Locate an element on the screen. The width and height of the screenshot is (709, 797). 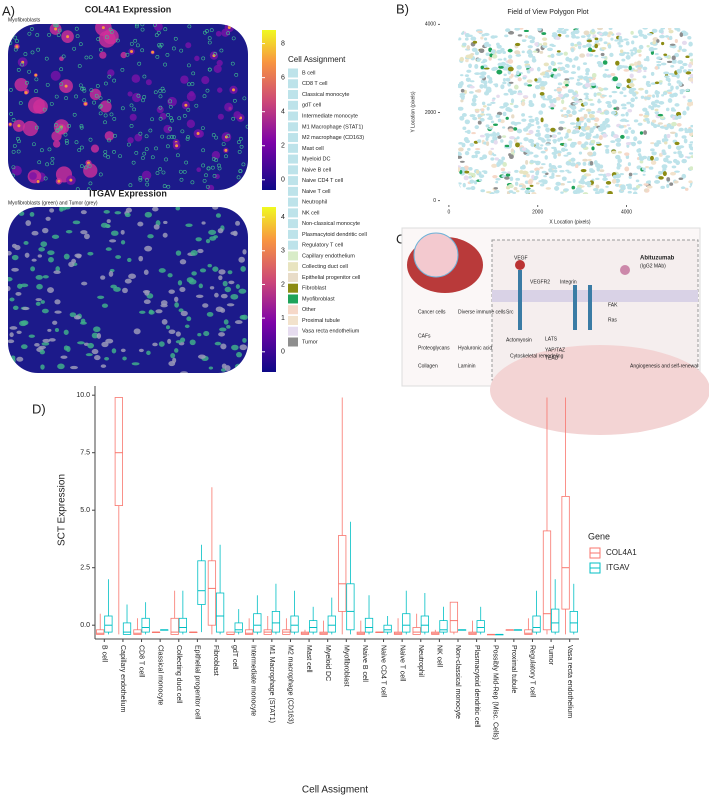
x-tick-label: Collecting duct cell is located at coordinates (178, 674).